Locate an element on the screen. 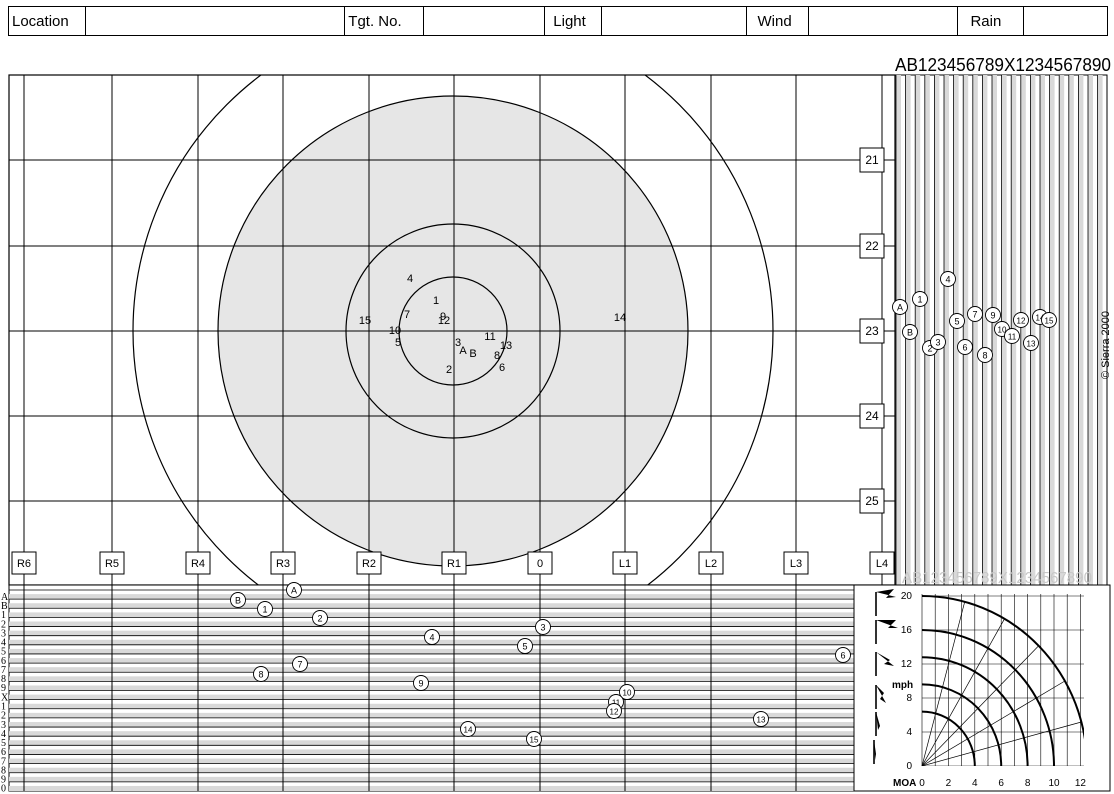  windage-mark: 5 is located at coordinates (524, 647).